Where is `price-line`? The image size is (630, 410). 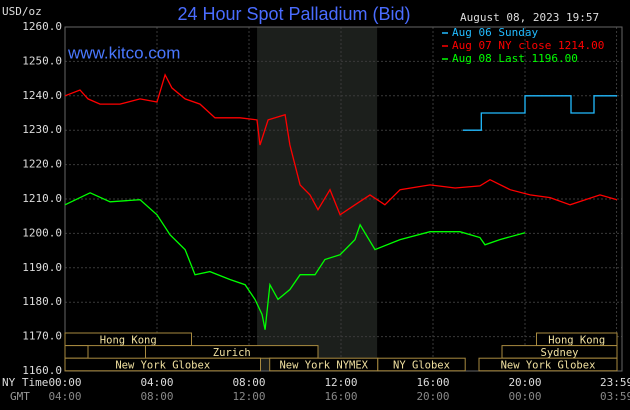 price-line is located at coordinates (539, 113).